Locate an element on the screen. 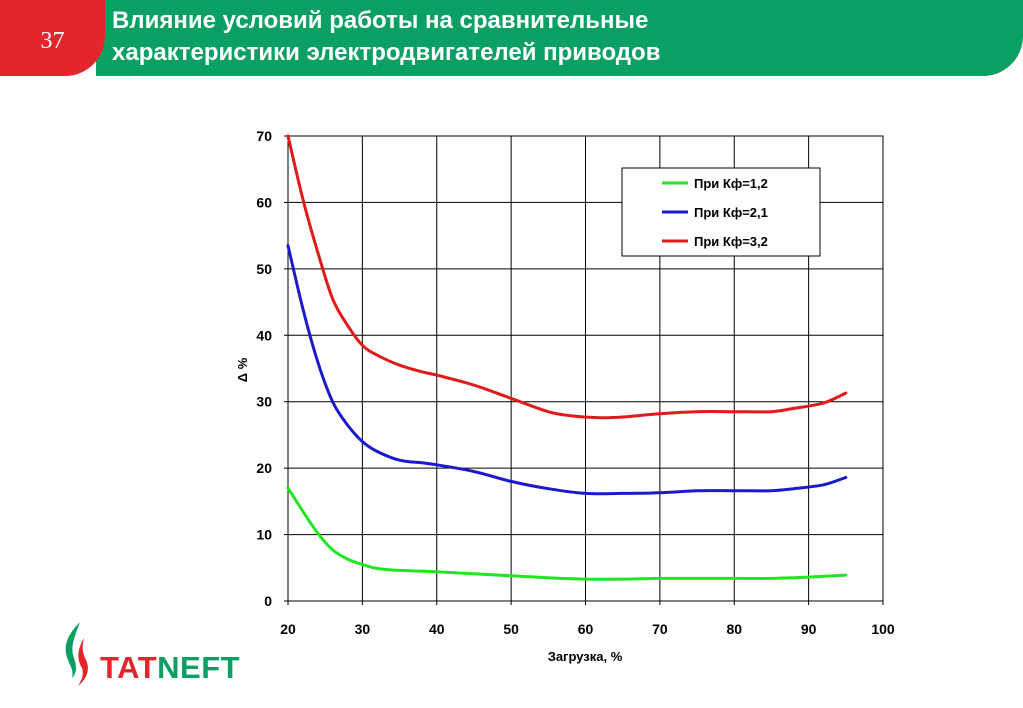 This screenshot has width=1023, height=708. legend-label-2: При Кф=2,1 is located at coordinates (731, 212).